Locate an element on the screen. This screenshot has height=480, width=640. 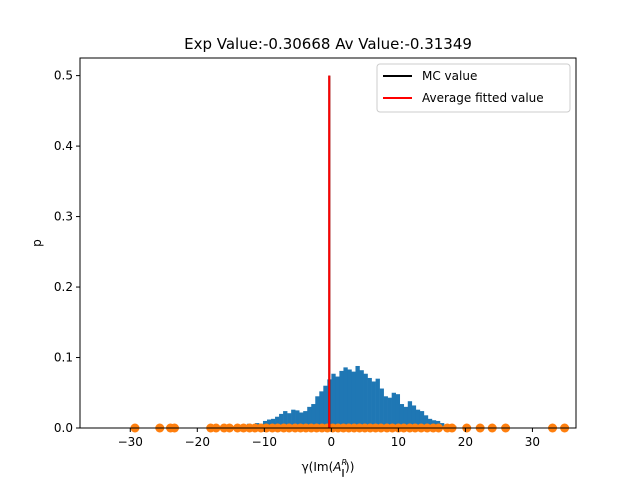
x-axis-ticks: −30 −20 −10 0 10 20 30 is located at coordinates (329, 438).